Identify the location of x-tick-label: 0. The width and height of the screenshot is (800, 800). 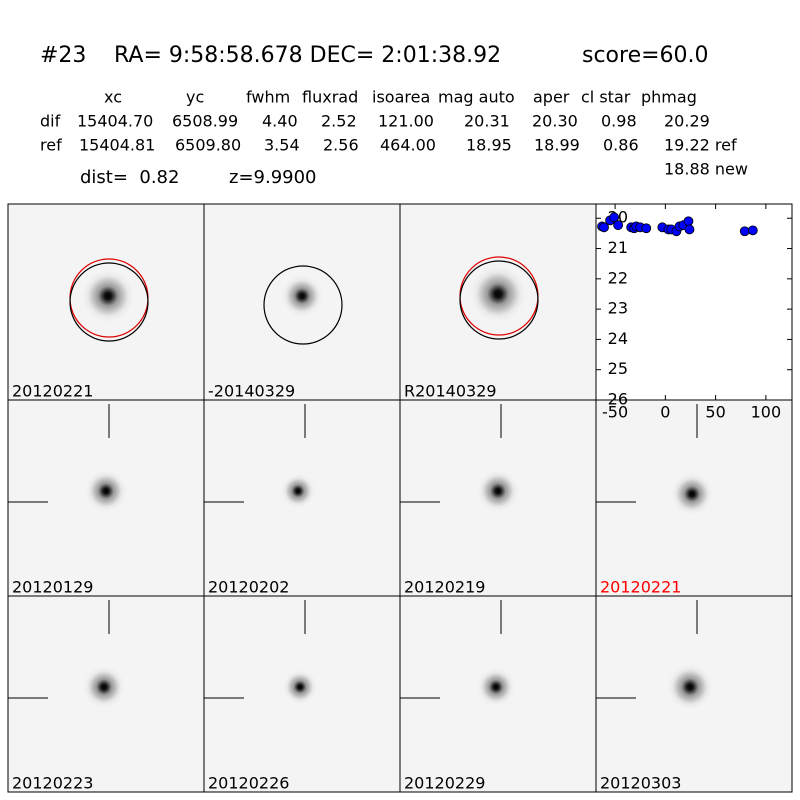
(665, 412).